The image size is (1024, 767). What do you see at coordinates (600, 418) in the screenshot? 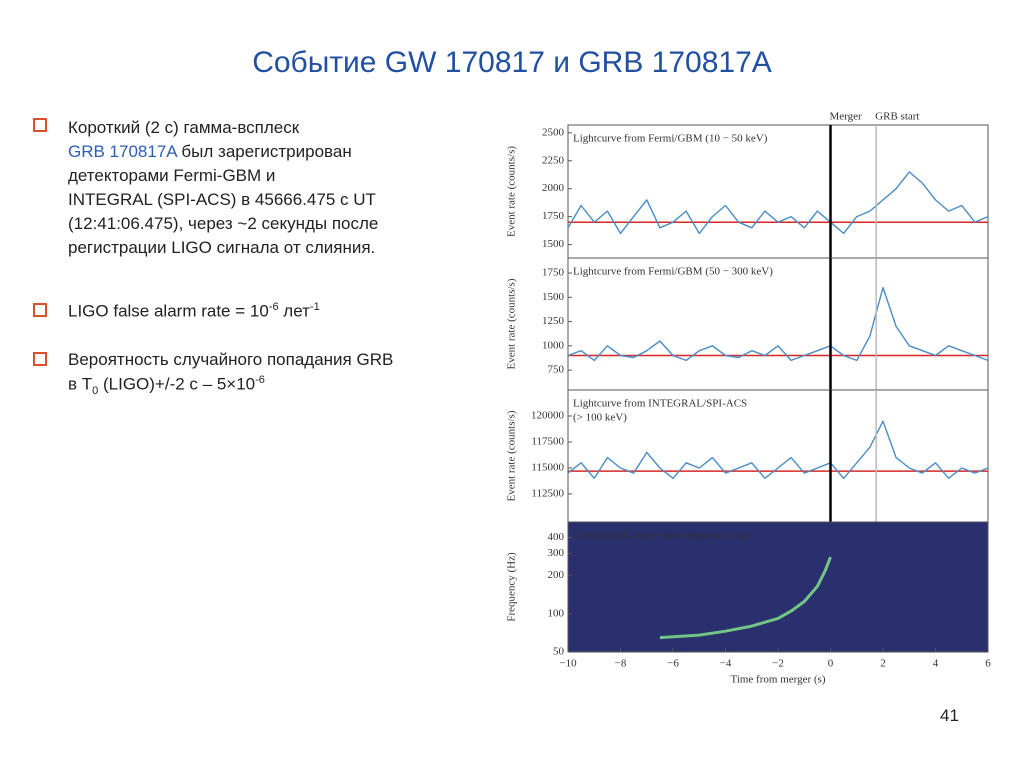
I see `panel-subtitle: (> 100 keV)` at bounding box center [600, 418].